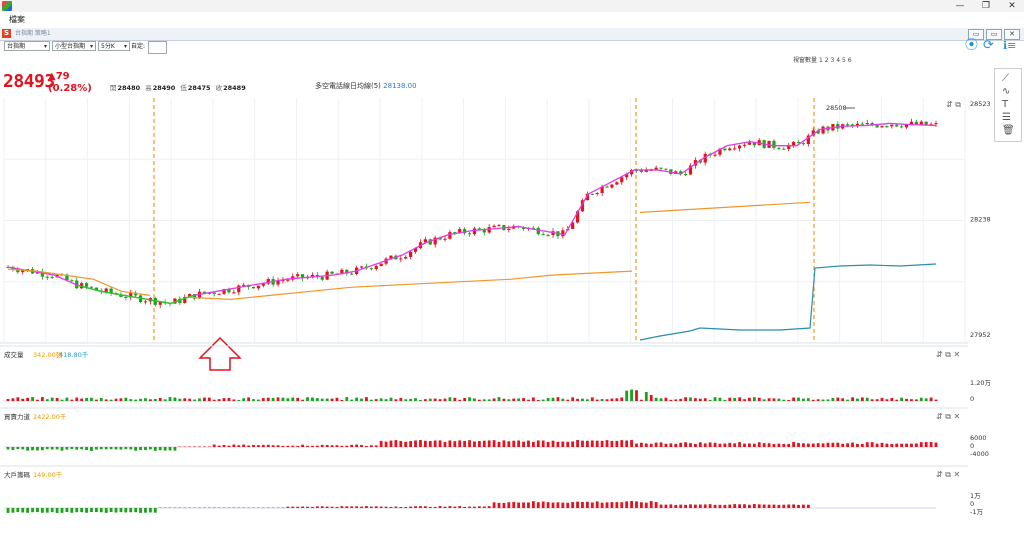 Image resolution: width=1024 pixels, height=533 pixels. What do you see at coordinates (1012, 34) in the screenshot?
I see `panel-close-icon: ✕` at bounding box center [1012, 34].